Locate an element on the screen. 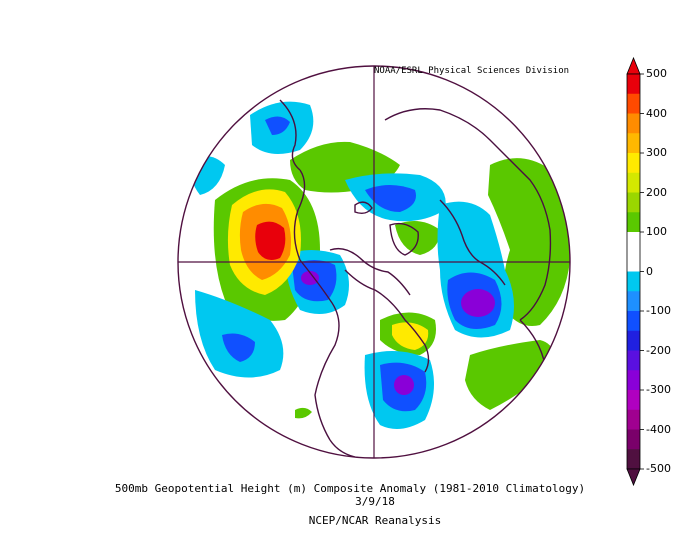  purple-region-atlantic is located at coordinates (404, 385).